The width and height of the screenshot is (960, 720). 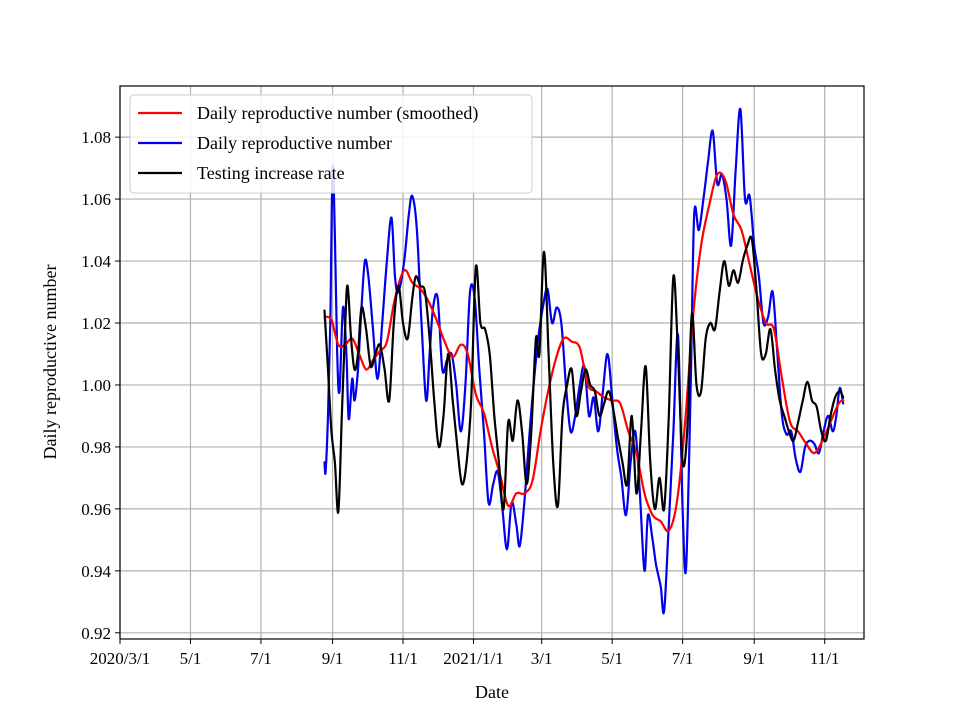 I want to click on y-tick-label: 0.98, so click(x=96, y=447).